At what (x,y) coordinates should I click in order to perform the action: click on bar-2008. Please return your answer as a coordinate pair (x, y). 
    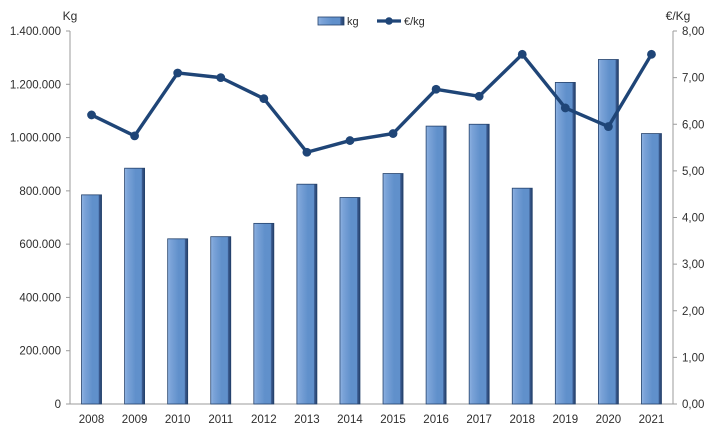
    Looking at the image, I should click on (91, 299).